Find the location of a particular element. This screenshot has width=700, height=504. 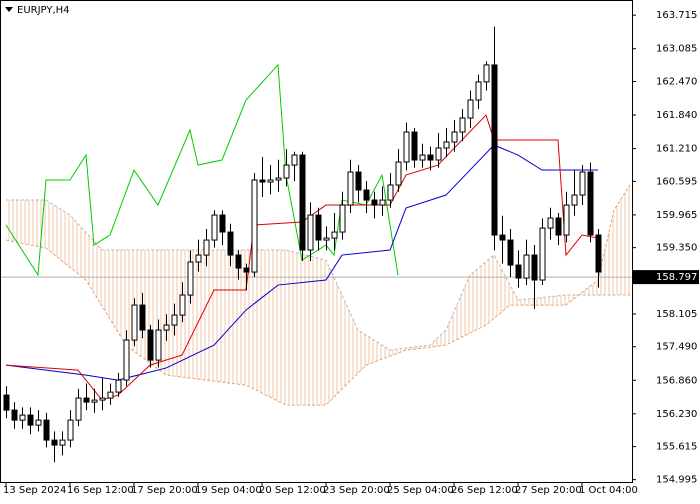

y-tick-label: 160.595 is located at coordinates (676, 181).